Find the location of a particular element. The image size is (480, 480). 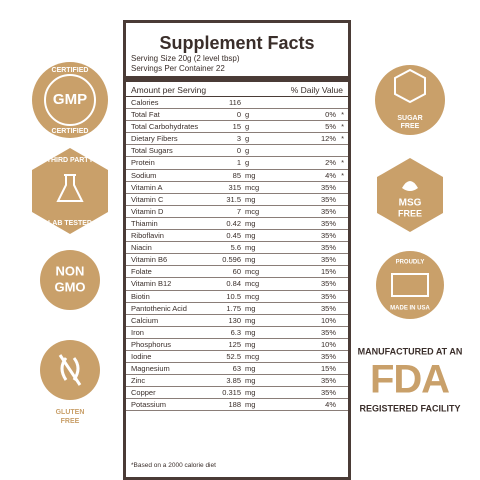

nutrient-dv: 10% is located at coordinates (328, 344).